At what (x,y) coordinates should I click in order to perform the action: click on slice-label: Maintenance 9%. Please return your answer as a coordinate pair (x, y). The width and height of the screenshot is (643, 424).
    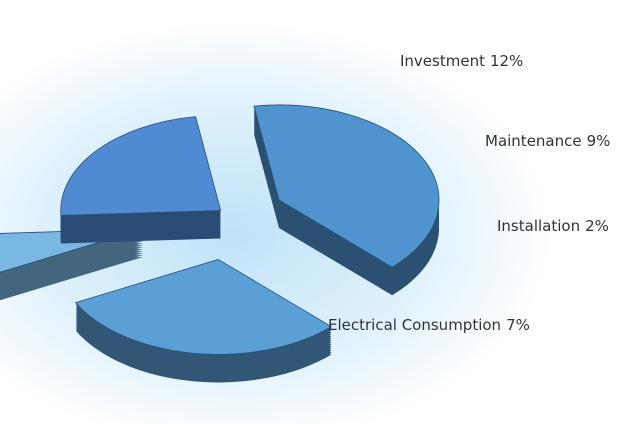
    Looking at the image, I should click on (547, 141).